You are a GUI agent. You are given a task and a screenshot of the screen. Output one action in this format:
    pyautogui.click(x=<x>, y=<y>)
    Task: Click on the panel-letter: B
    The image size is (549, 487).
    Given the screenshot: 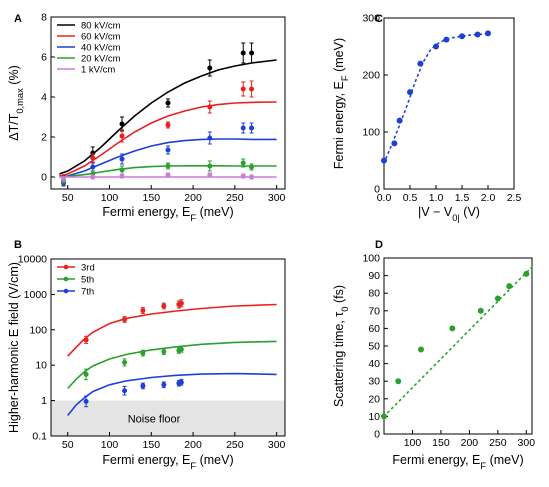 What is the action you would take?
    pyautogui.click(x=18, y=245)
    